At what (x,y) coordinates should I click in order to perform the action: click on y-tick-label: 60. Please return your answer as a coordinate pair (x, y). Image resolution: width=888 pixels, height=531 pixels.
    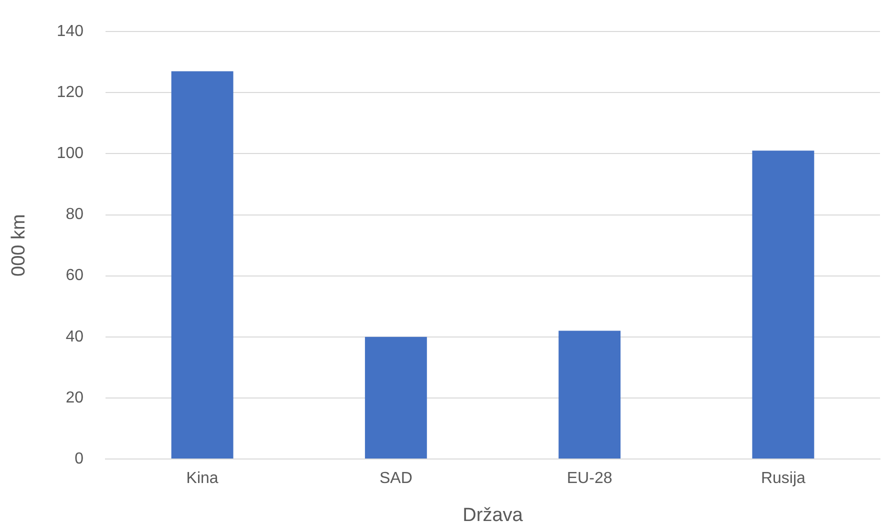
    Looking at the image, I should click on (75, 275).